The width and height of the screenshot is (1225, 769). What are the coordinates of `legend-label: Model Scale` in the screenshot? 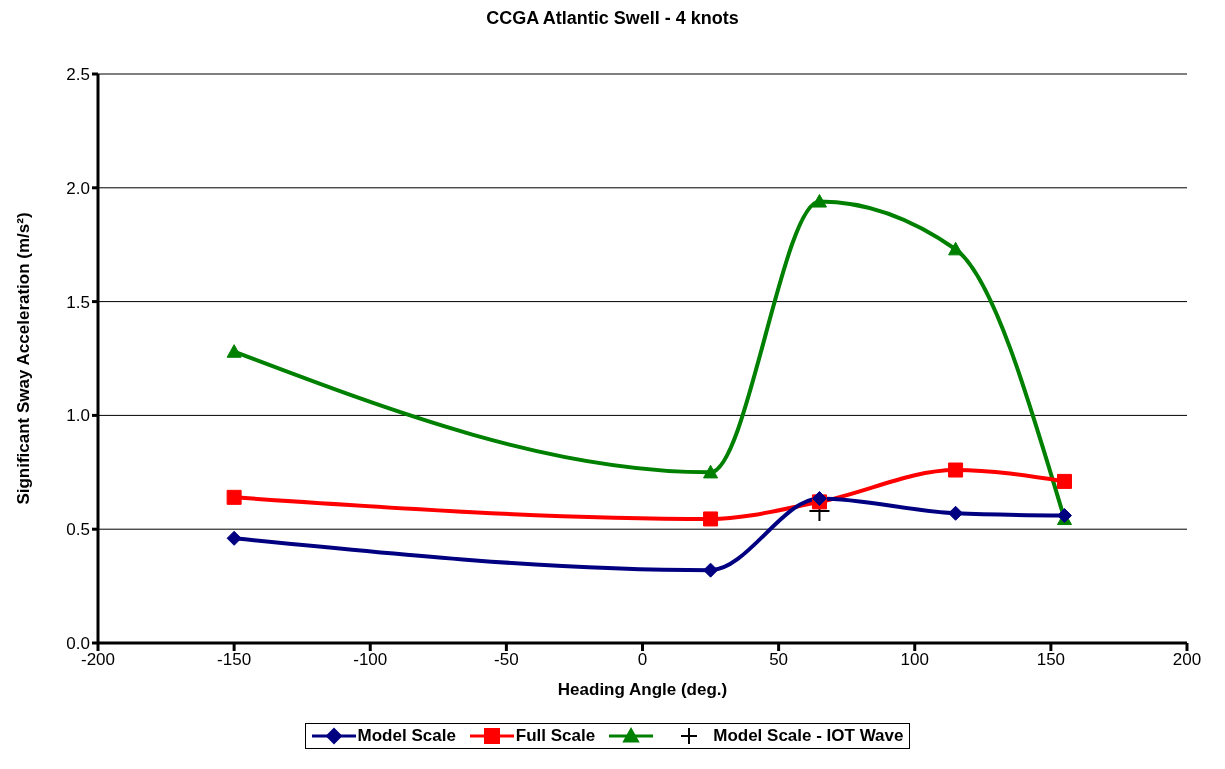 It's located at (406, 736).